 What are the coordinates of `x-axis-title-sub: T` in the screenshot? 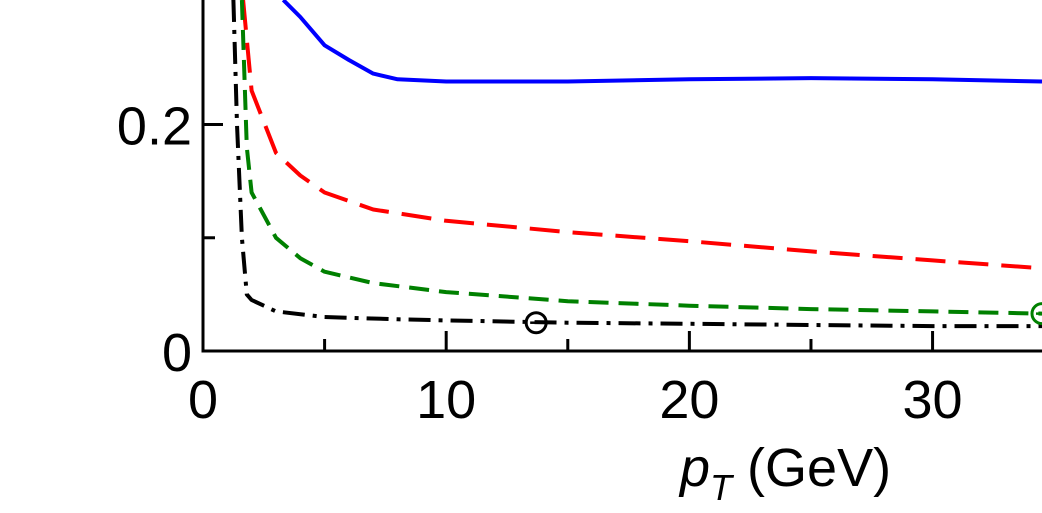 It's located at (722, 487).